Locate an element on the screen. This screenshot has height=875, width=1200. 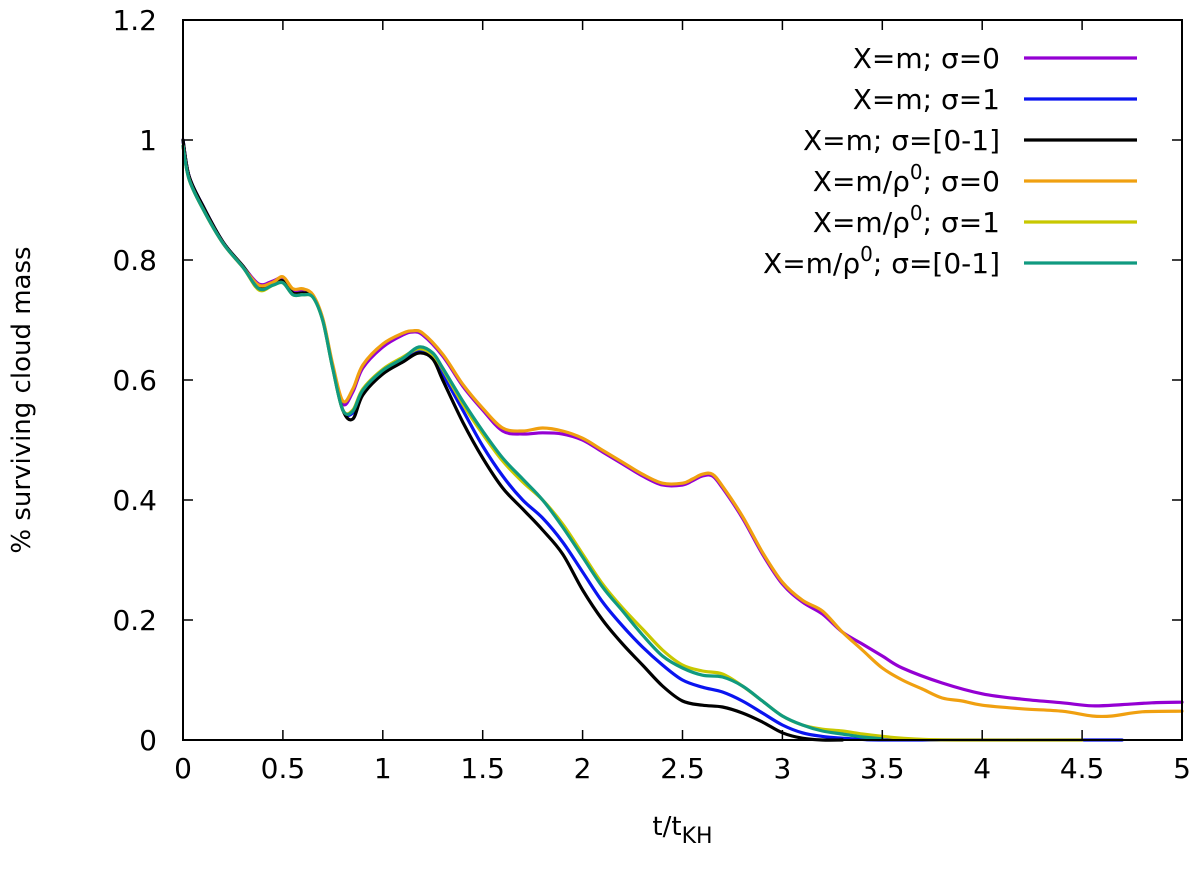
legend-label-rest: ; σ=[0-1] is located at coordinates (936, 263).